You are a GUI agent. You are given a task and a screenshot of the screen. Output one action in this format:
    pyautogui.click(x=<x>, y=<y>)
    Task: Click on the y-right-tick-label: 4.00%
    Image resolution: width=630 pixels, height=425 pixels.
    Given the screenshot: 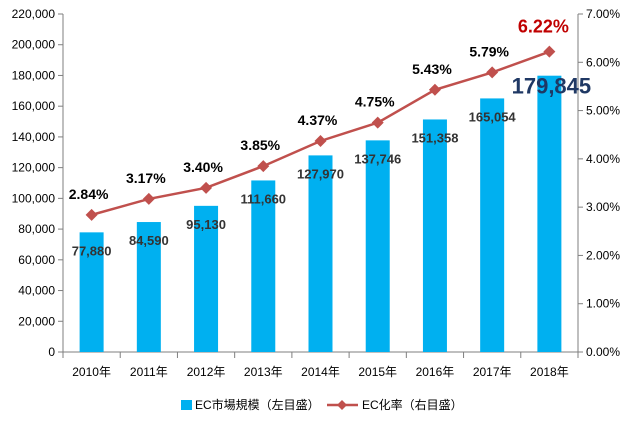 What is the action you would take?
    pyautogui.click(x=603, y=159)
    